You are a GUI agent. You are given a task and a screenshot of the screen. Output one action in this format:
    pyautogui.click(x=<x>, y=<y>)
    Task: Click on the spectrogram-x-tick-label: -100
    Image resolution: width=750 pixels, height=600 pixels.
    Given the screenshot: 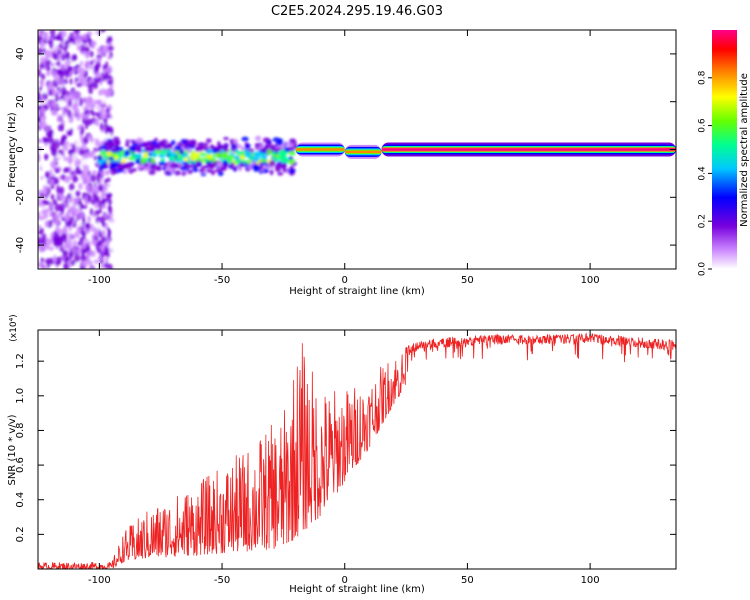 What is the action you would take?
    pyautogui.click(x=99, y=280)
    